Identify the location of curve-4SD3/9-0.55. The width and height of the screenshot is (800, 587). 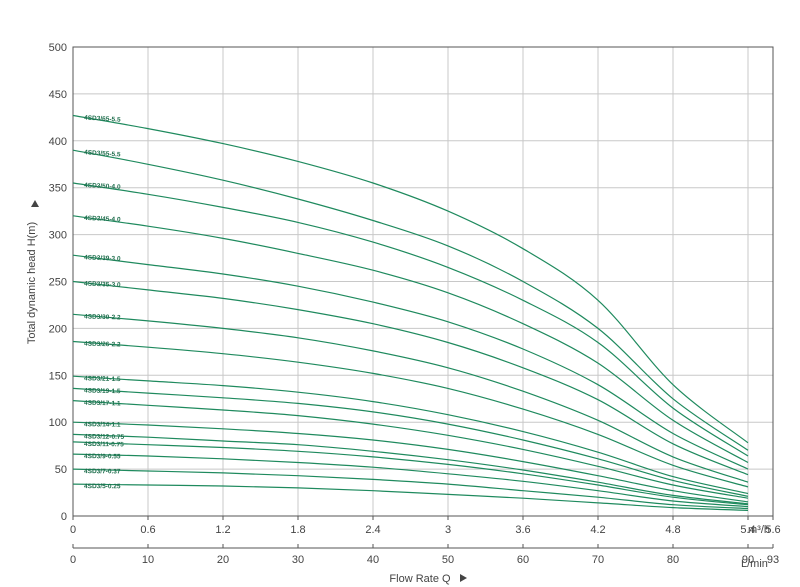
(410, 480).